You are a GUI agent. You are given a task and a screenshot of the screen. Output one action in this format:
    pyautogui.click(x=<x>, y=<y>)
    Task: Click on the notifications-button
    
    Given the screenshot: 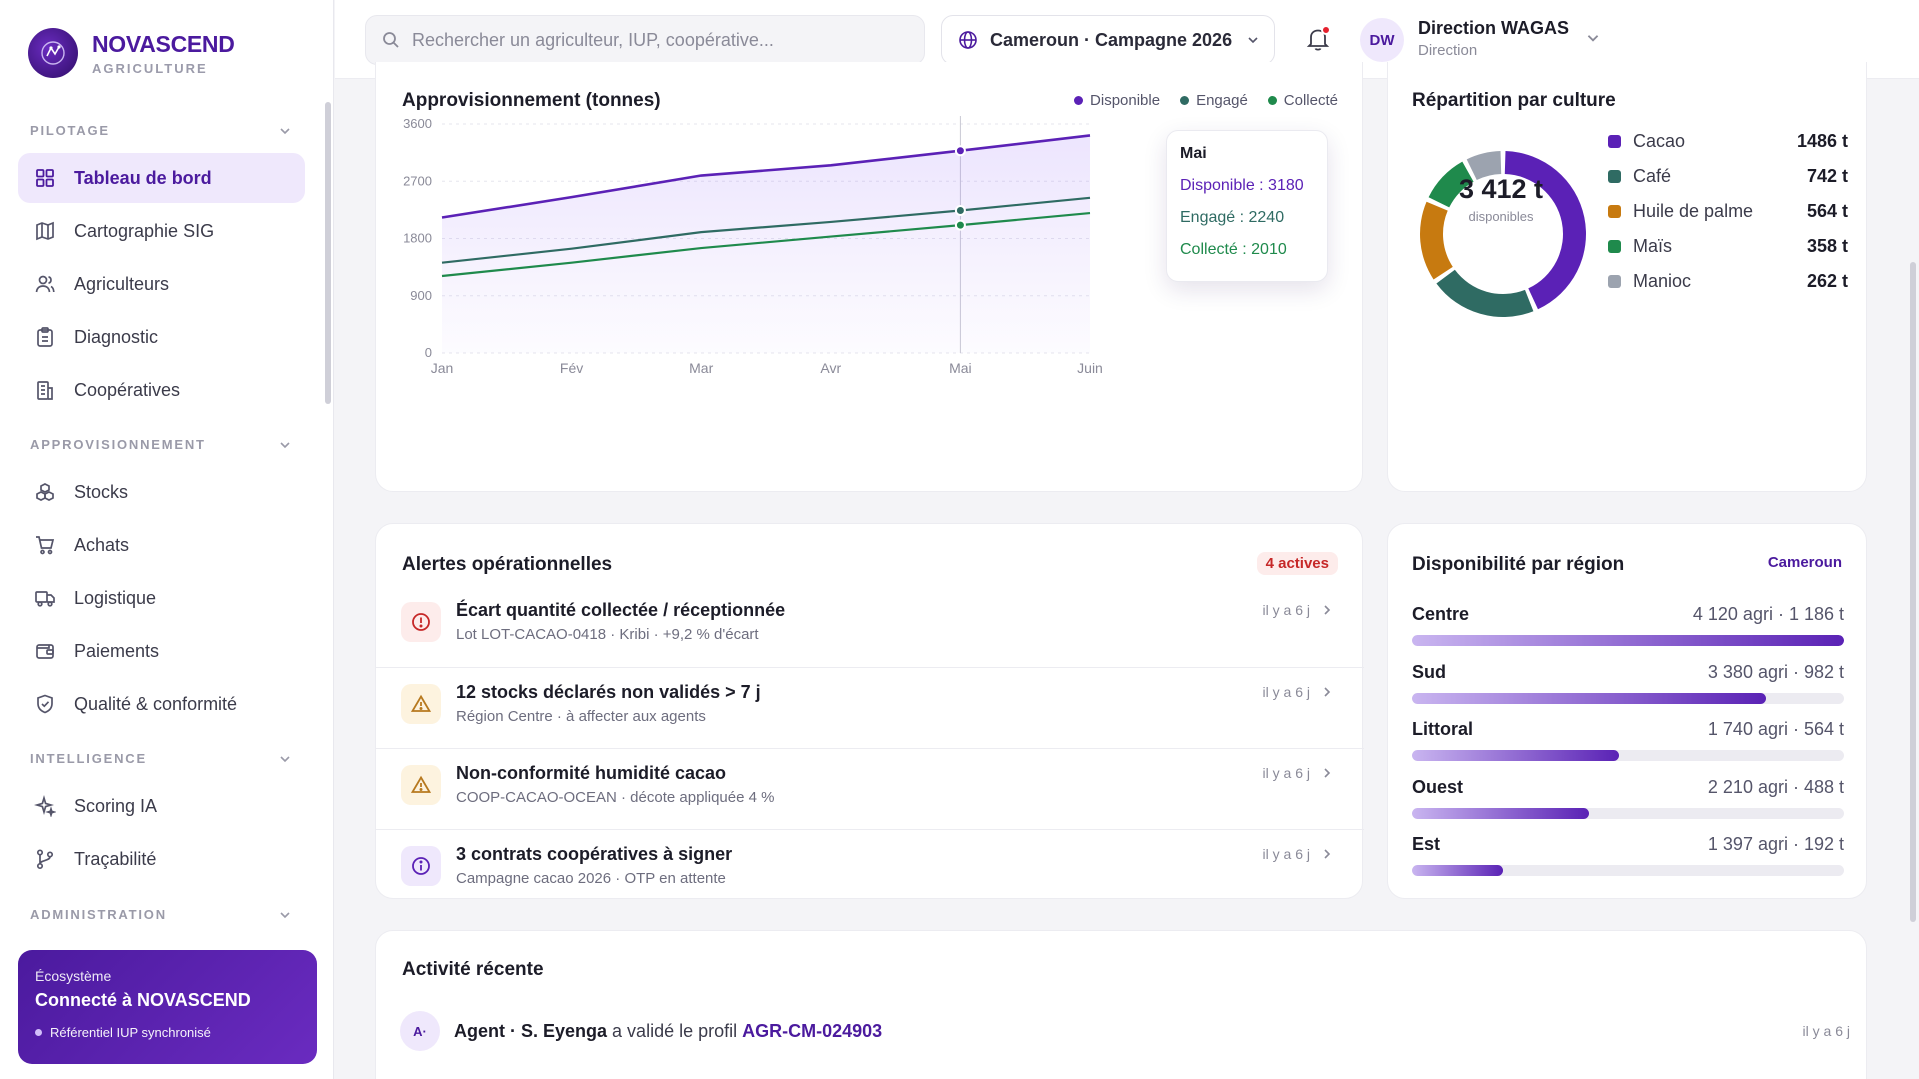 What is the action you would take?
    pyautogui.click(x=1318, y=39)
    